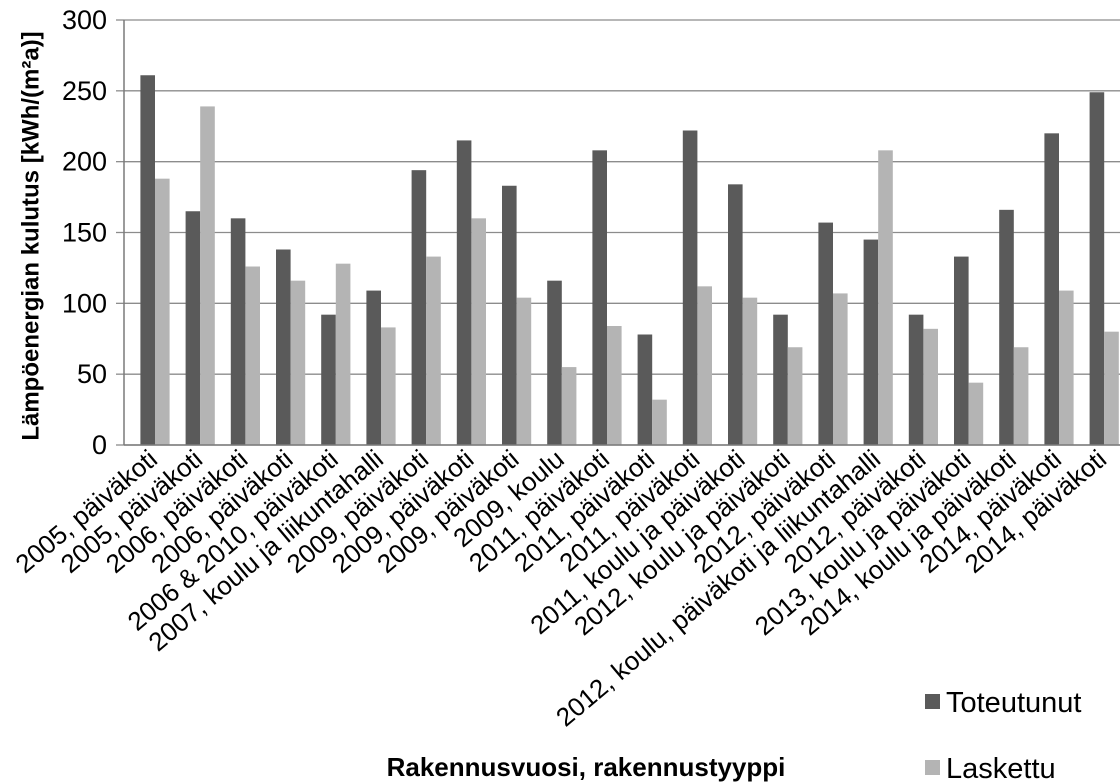 The image size is (1120, 784). Describe the element at coordinates (84, 91) in the screenshot. I see `y-tick-label: 250` at that location.